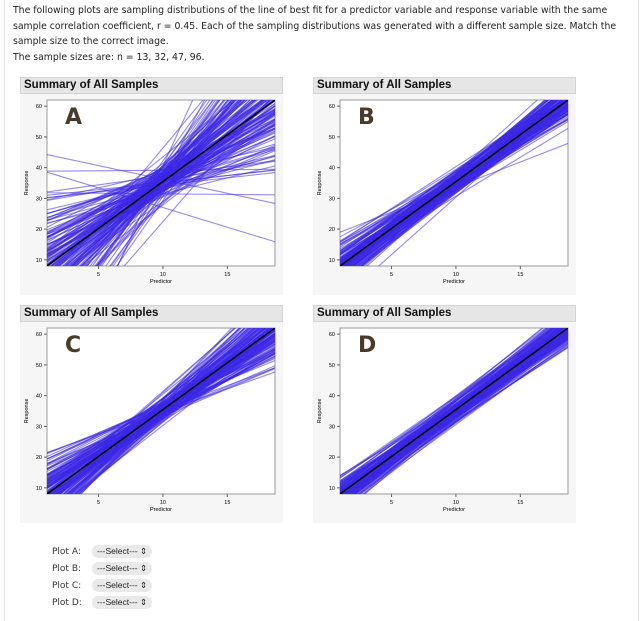  I want to click on select-row-d: Plot D: ---Select--- ⇕, so click(102, 602).